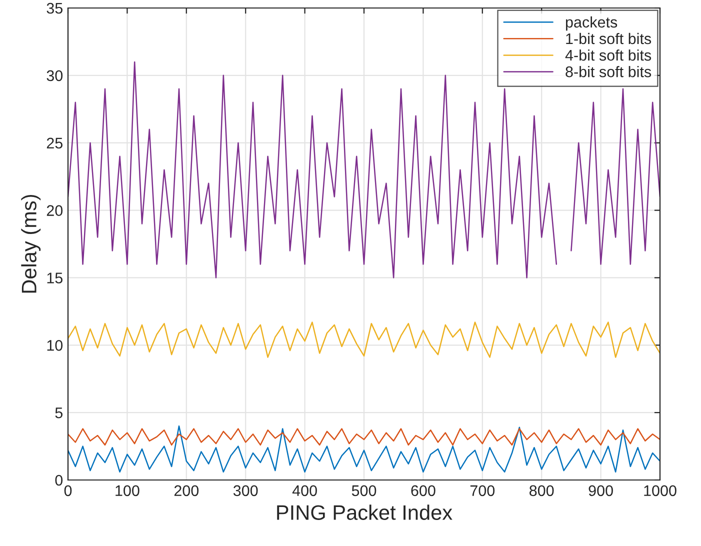 This screenshot has height=546, width=701. Describe the element at coordinates (660, 490) in the screenshot. I see `x-tick-label: 1000` at that location.